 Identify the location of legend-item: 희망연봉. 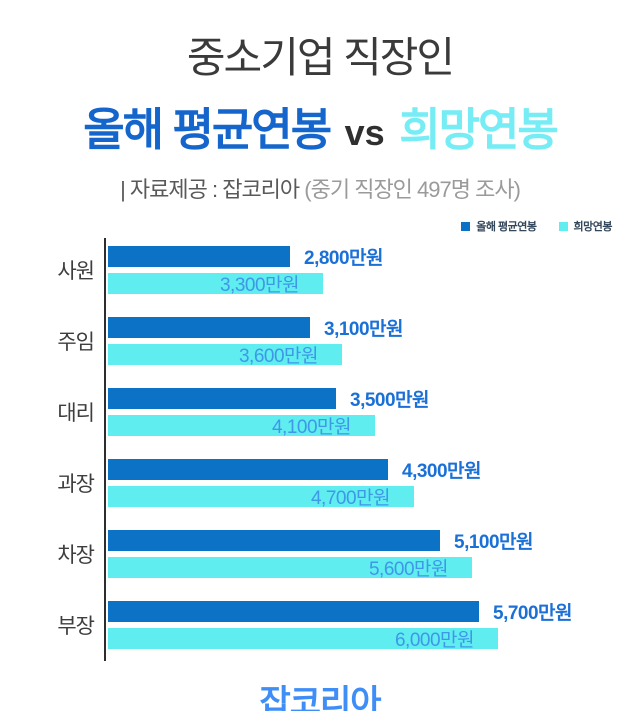
(585, 226).